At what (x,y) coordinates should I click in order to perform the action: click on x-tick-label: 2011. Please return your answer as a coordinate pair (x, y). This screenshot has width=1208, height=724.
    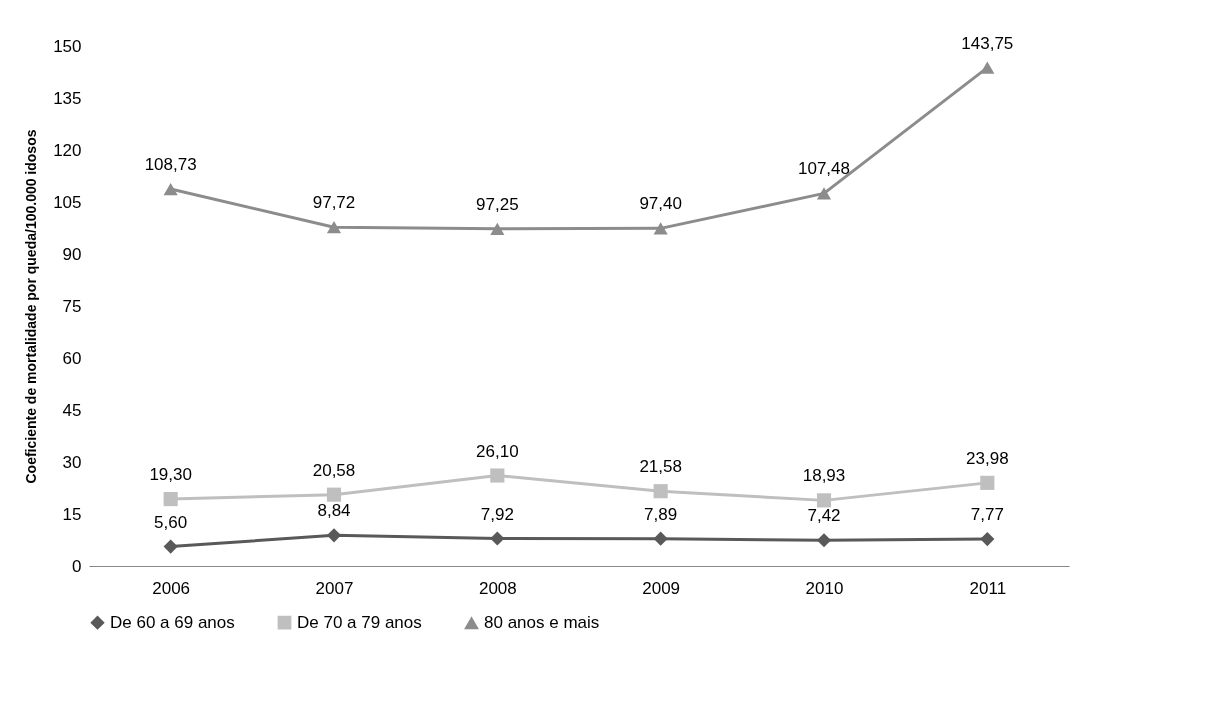
    Looking at the image, I should click on (988, 588).